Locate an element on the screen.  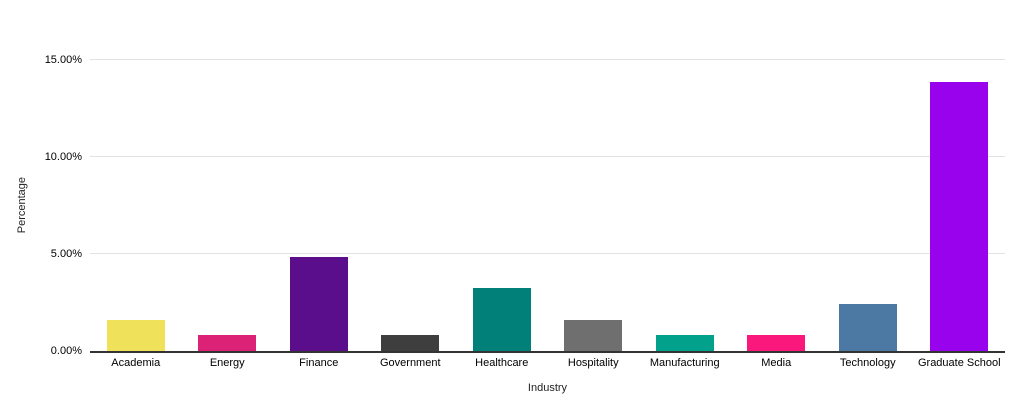
y-axis-title: Percentage is located at coordinates (22, 205).